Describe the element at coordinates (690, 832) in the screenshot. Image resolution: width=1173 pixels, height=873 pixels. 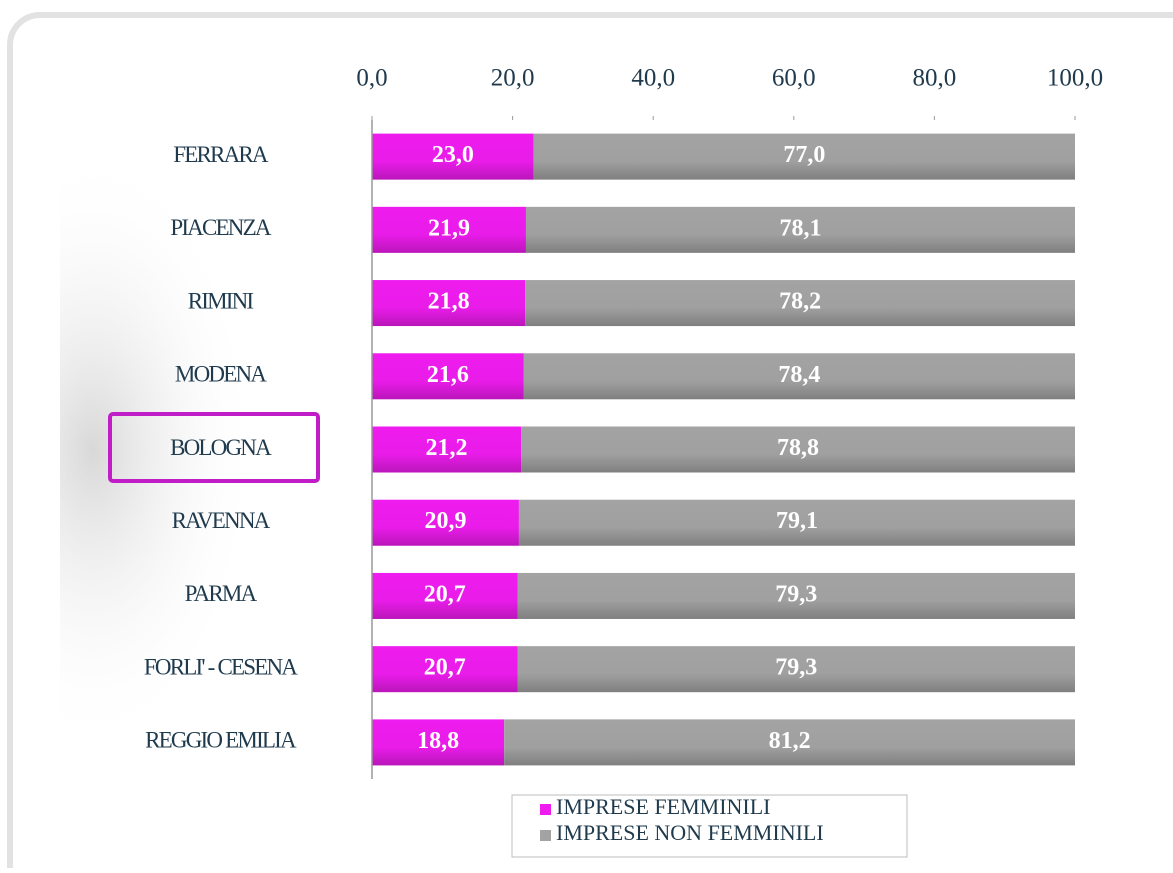
I see `legend-label: IMPRESE NON FEMMINILI` at that location.